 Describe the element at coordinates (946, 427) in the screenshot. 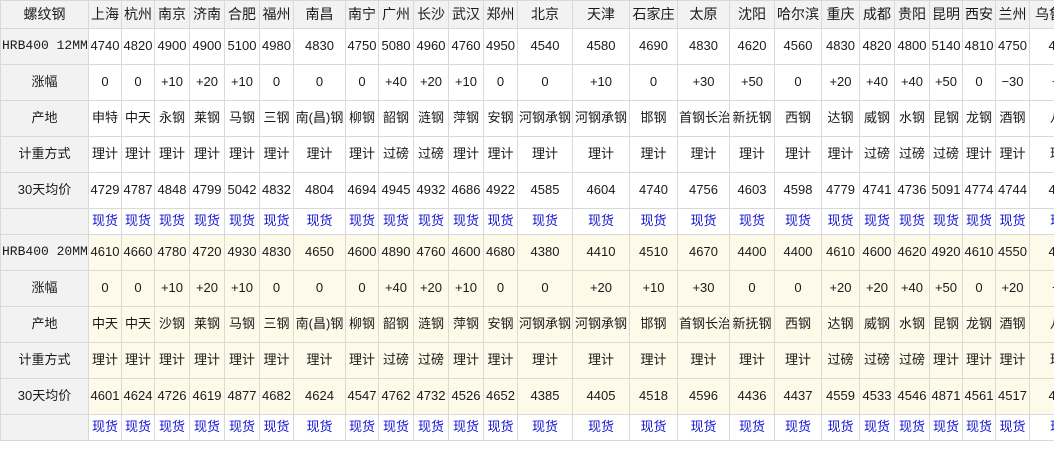

I see `cell-spot-昆明: 现货` at that location.